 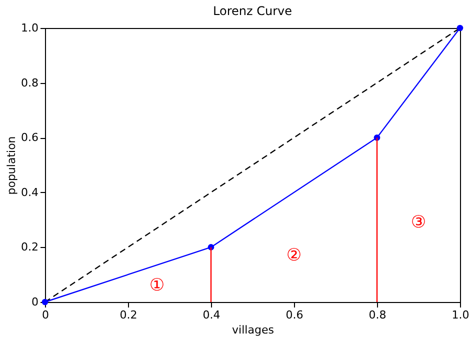 What do you see at coordinates (29, 192) in the screenshot?
I see `y-tick-label: 0.4` at bounding box center [29, 192].